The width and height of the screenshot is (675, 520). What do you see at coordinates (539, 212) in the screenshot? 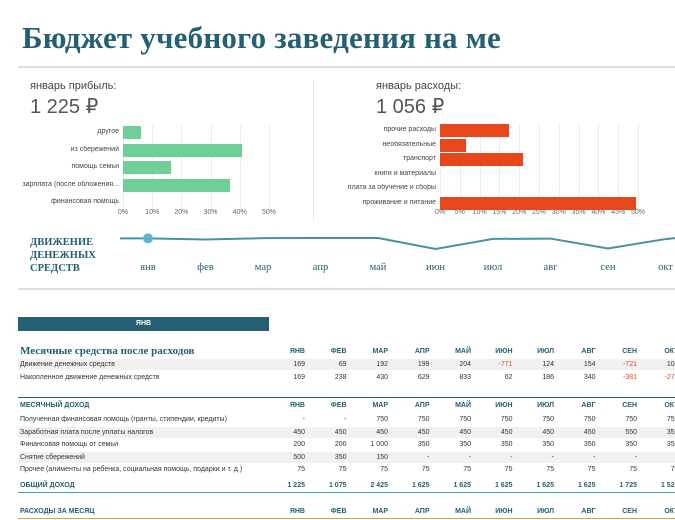
I see `chart-tick-label: 25%` at bounding box center [539, 212].